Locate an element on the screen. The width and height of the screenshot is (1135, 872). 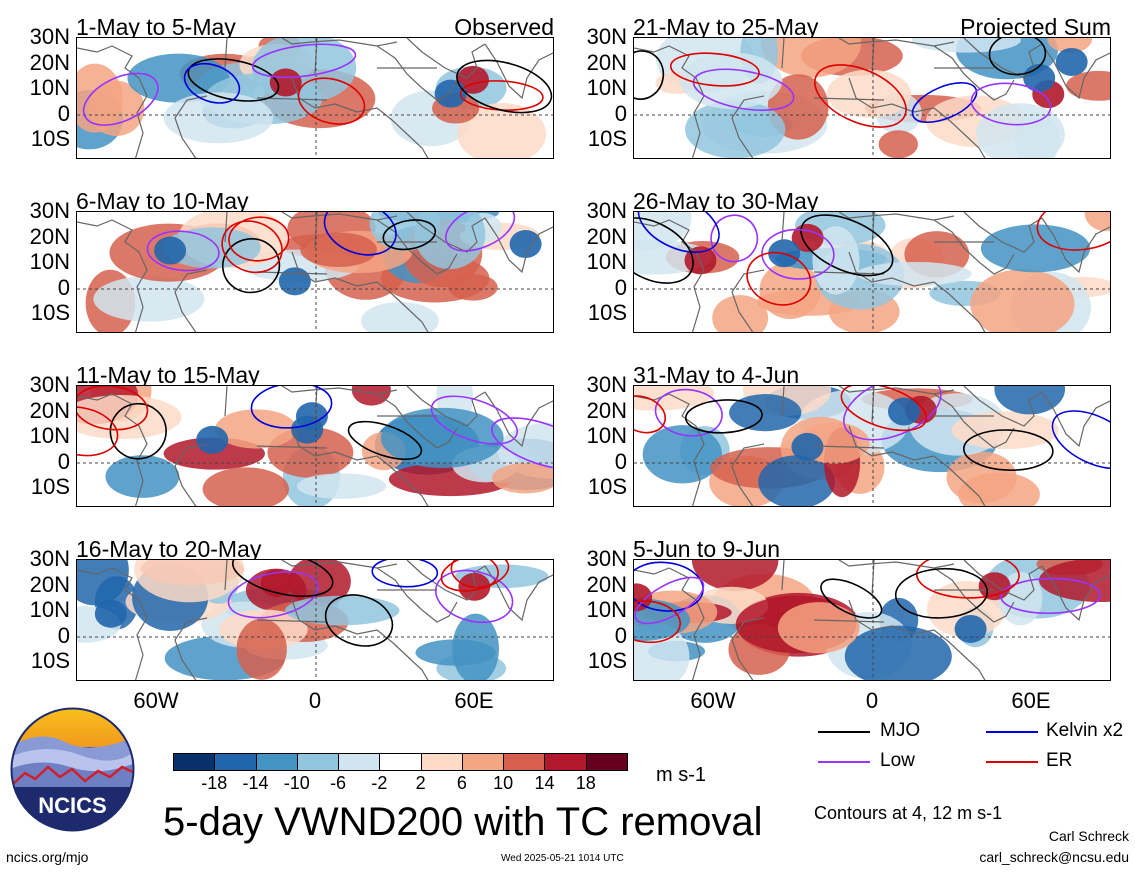
legend-line-kelvin is located at coordinates (1012, 732).